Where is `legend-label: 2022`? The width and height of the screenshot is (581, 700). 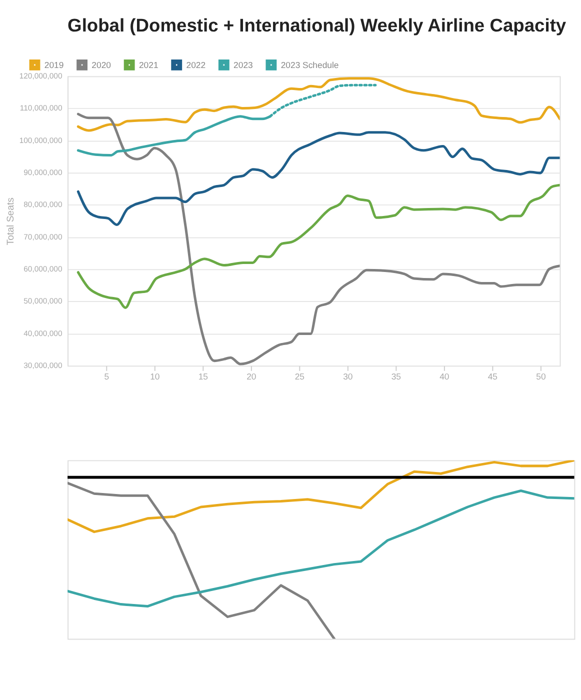
legend-label: 2022 is located at coordinates (196, 65).